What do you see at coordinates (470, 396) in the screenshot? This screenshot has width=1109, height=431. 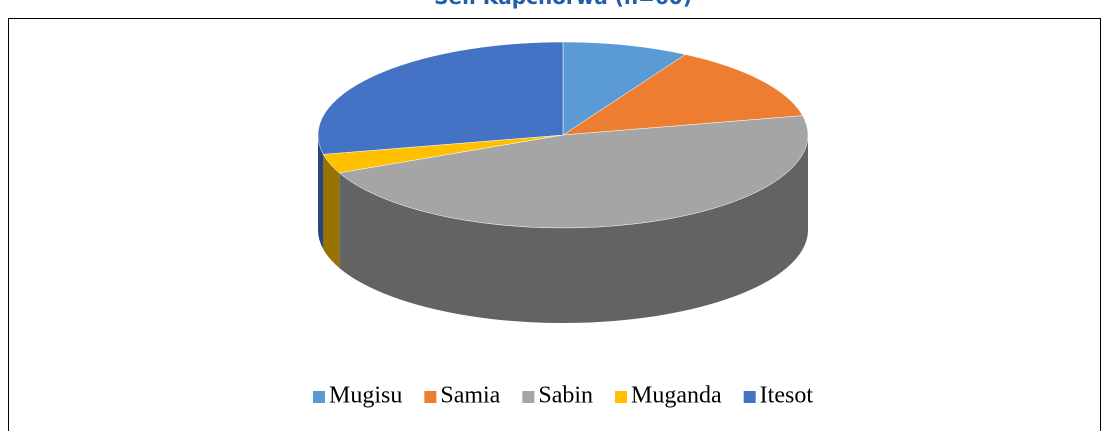 I see `legend-label: Samia` at bounding box center [470, 396].